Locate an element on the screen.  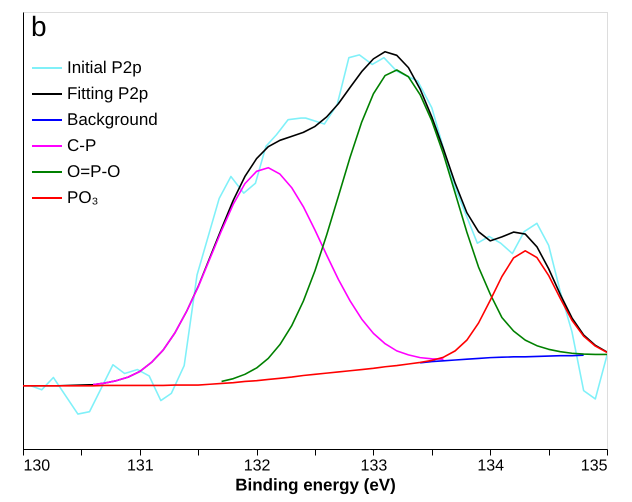
legend-label: Background is located at coordinates (112, 119).